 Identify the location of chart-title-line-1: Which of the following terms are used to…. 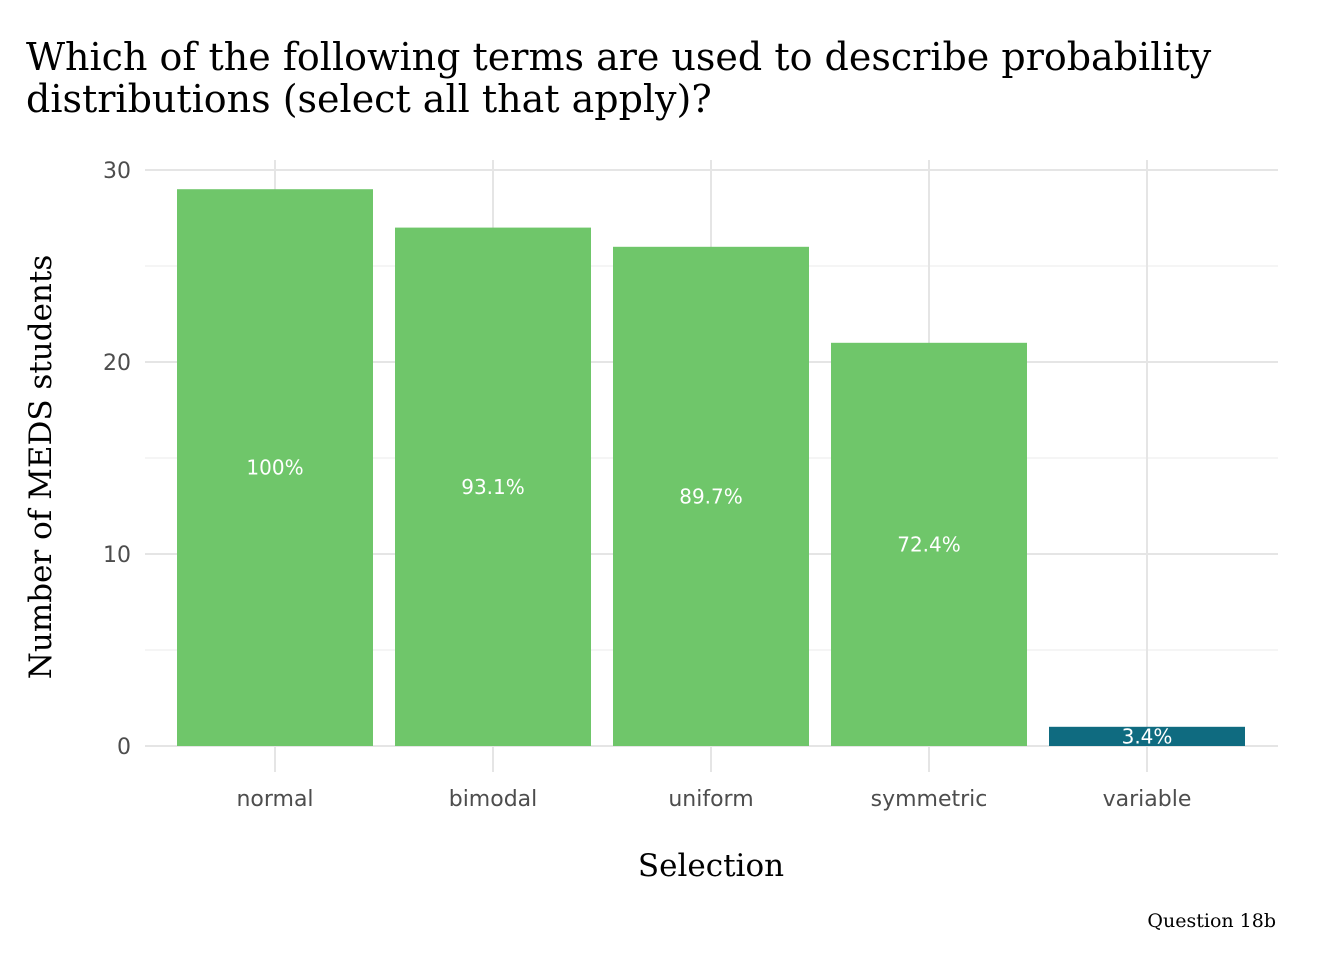
(619, 57).